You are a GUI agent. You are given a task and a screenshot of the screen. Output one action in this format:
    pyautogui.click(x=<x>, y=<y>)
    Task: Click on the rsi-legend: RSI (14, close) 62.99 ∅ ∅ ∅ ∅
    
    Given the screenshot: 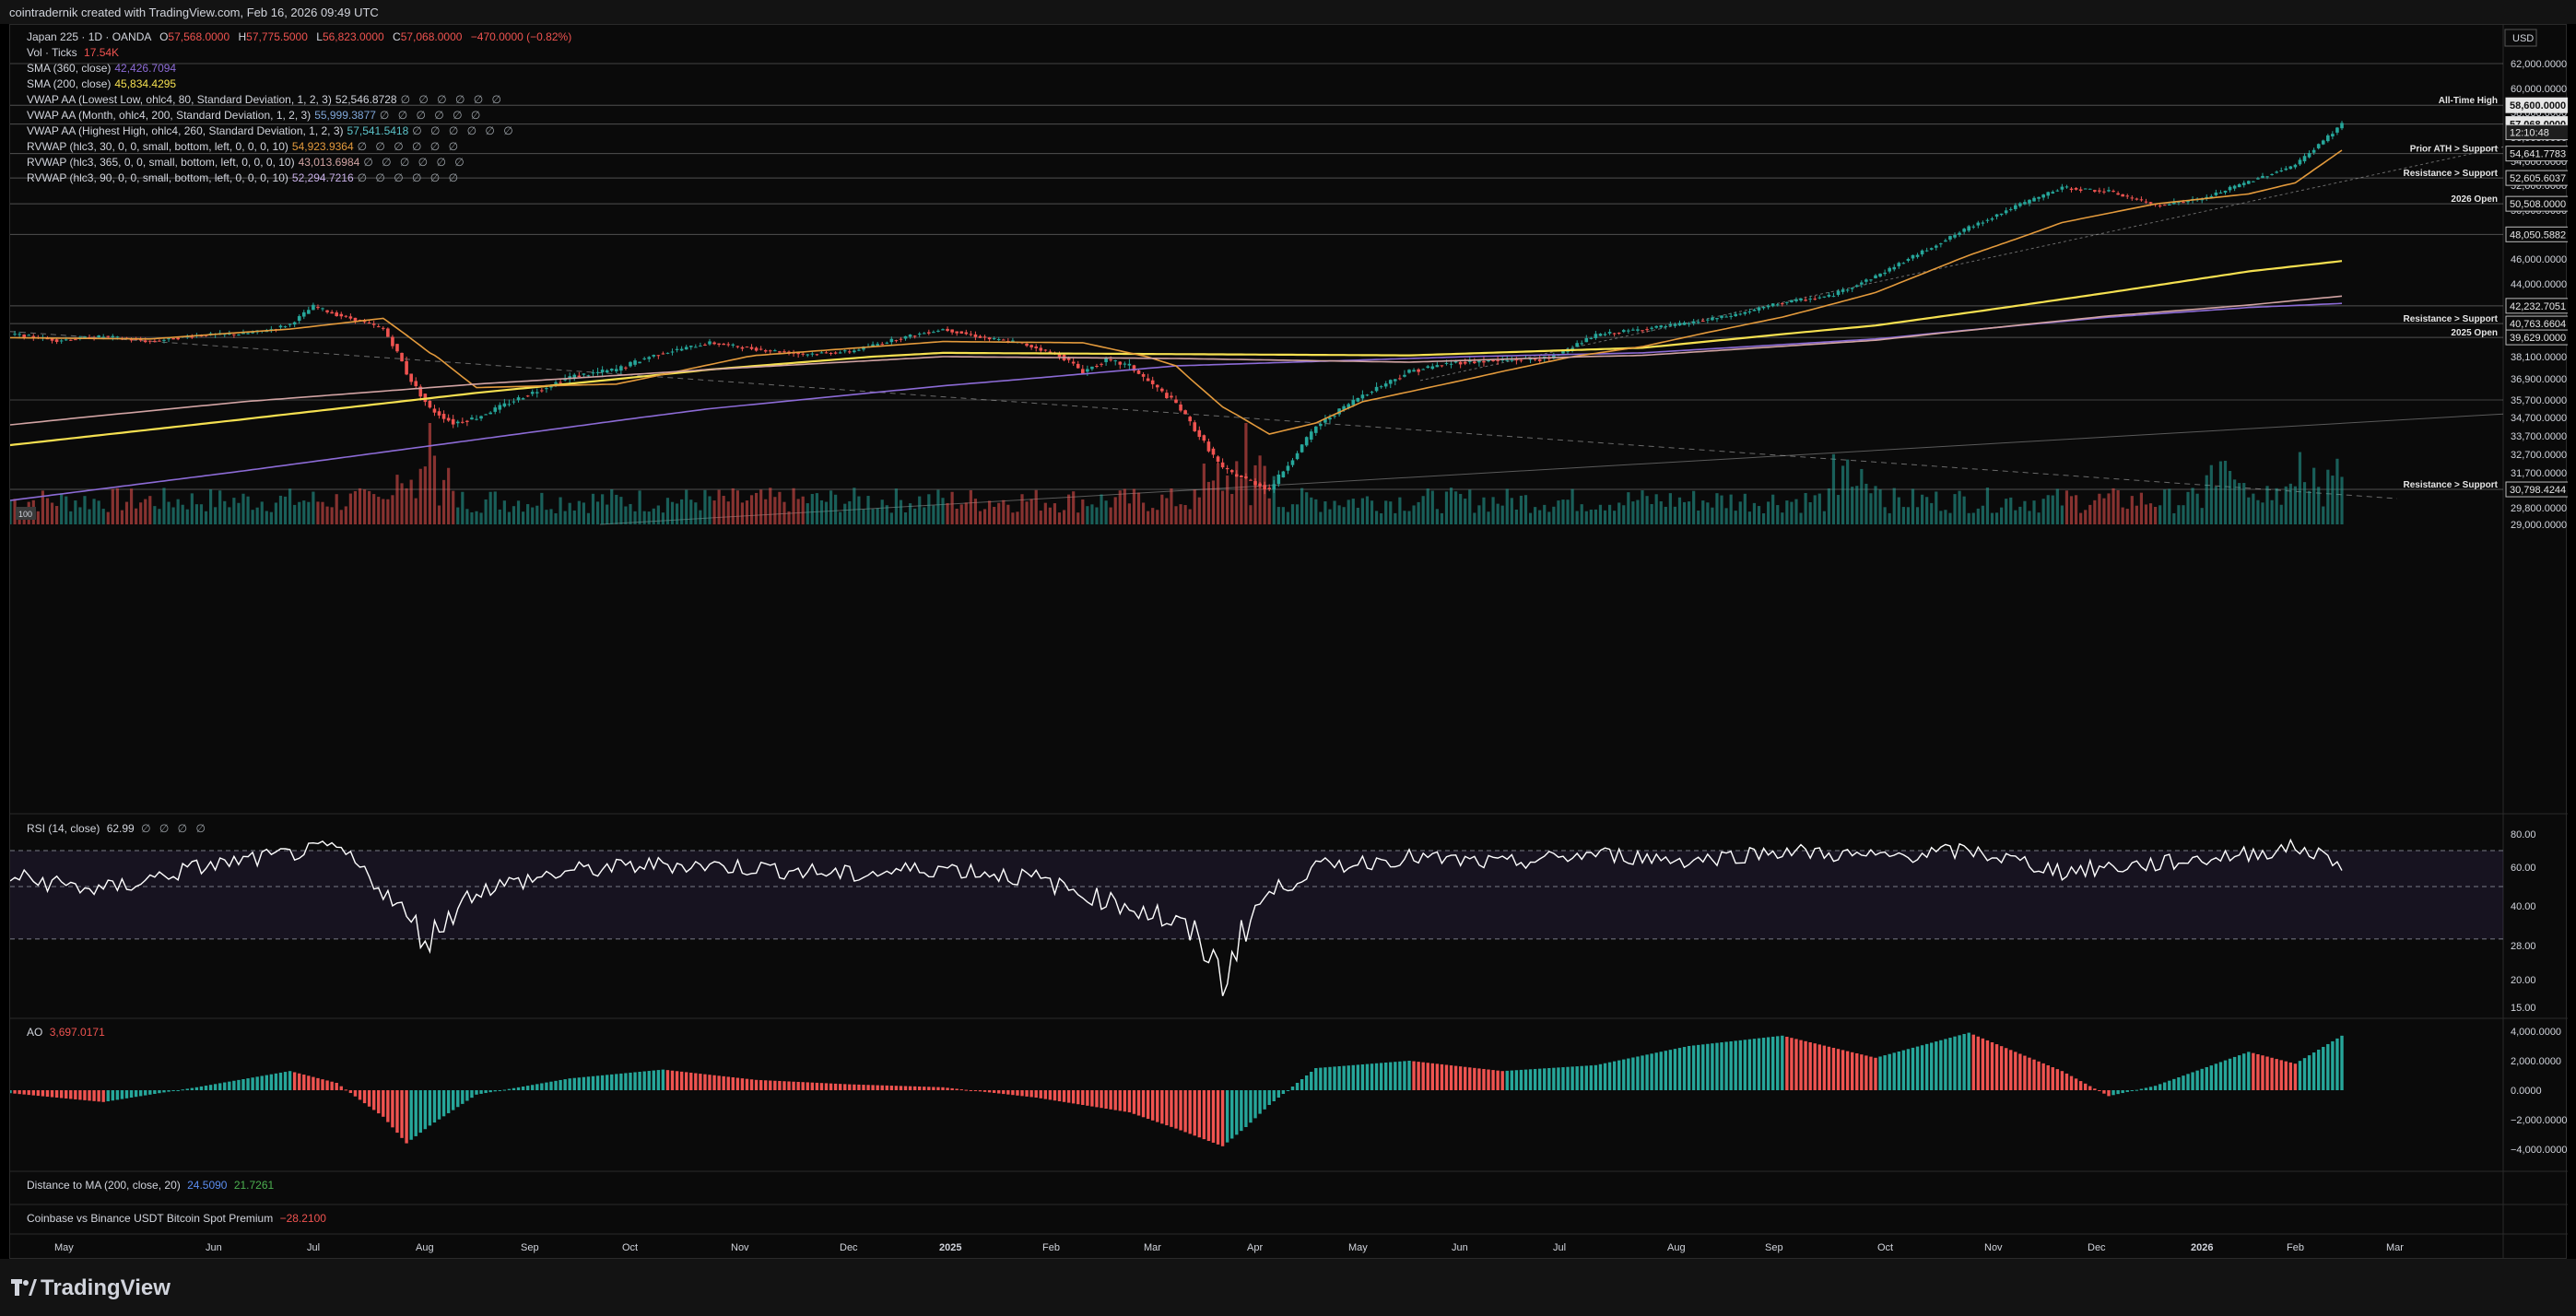 What is the action you would take?
    pyautogui.click(x=117, y=828)
    